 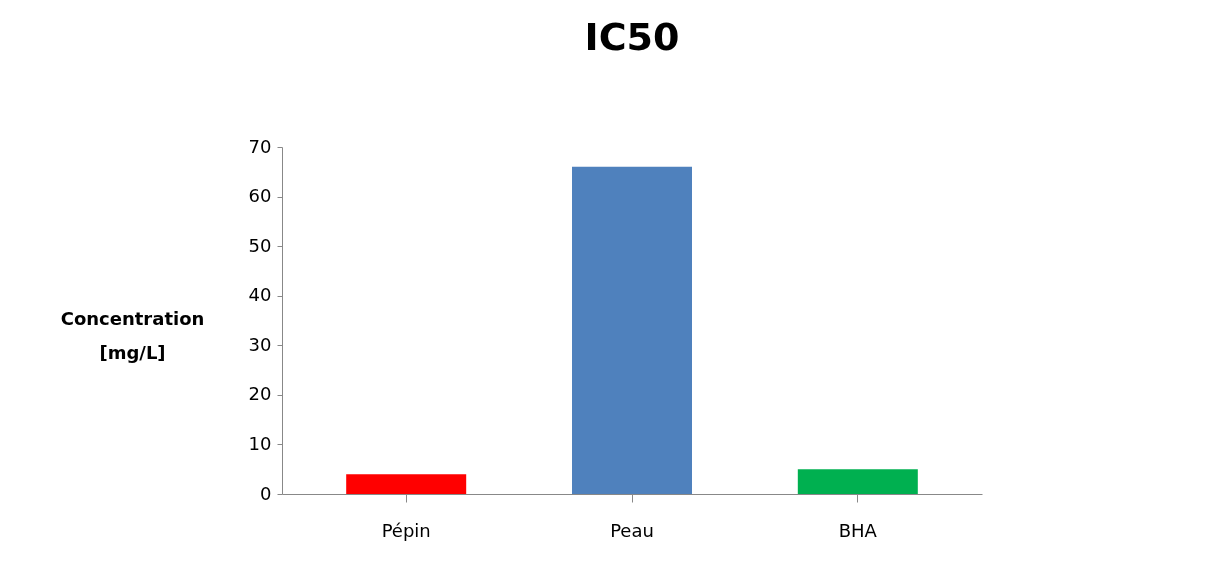 I want to click on y-tick-label: 70, so click(x=260, y=146).